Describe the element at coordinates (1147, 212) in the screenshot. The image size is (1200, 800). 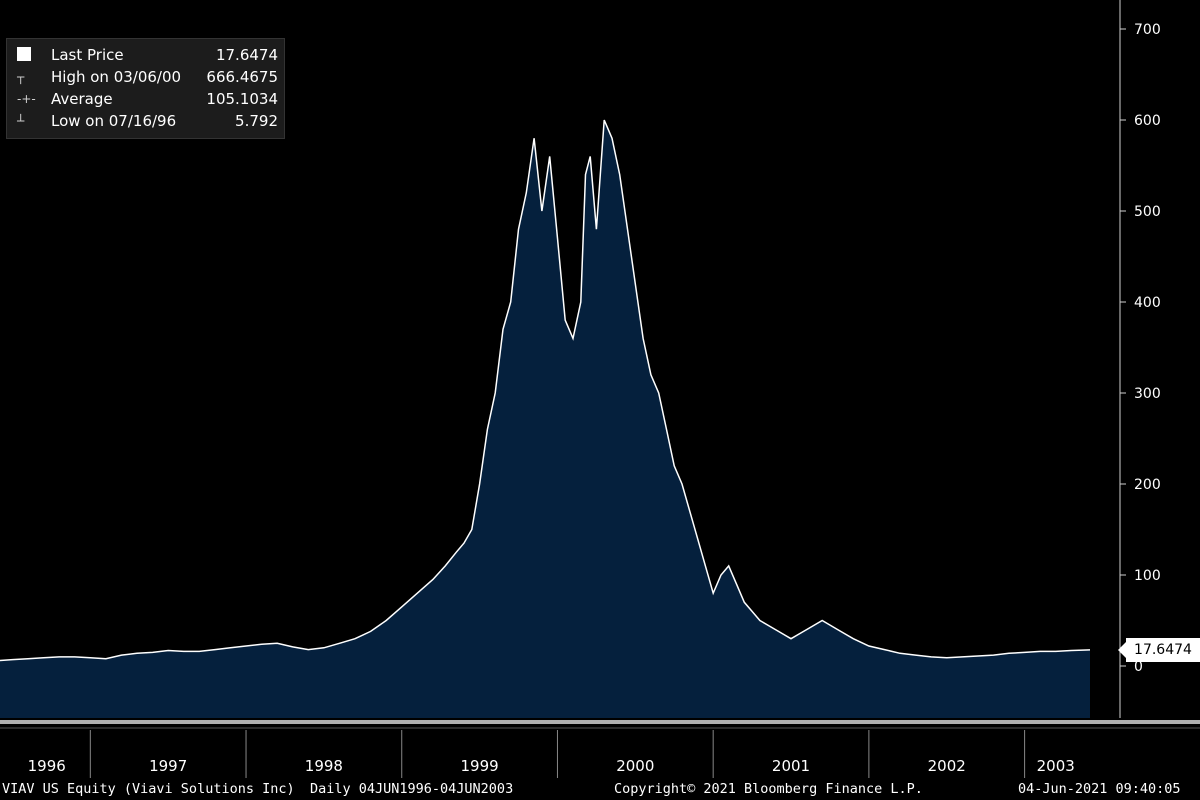
I see `y-tick-label: 500` at that location.